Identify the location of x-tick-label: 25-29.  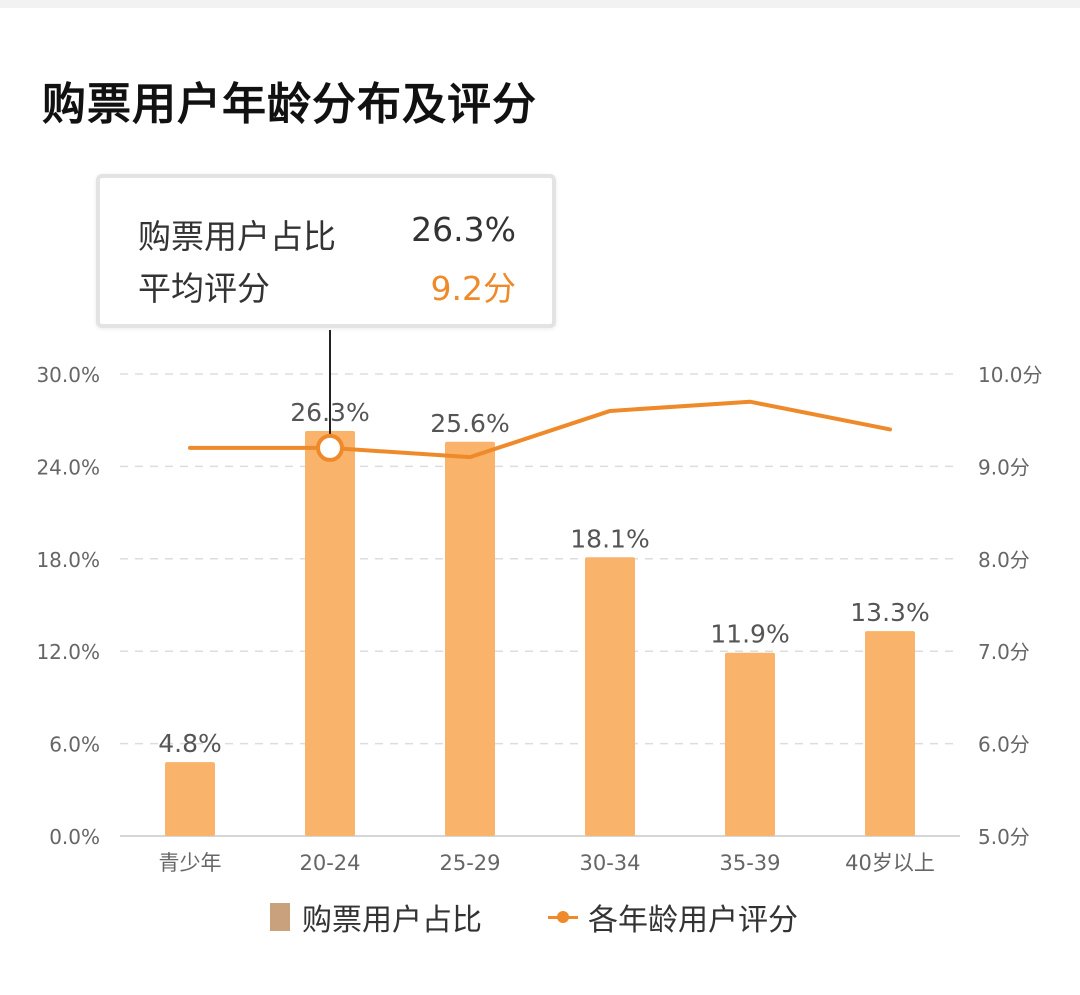
(469, 863).